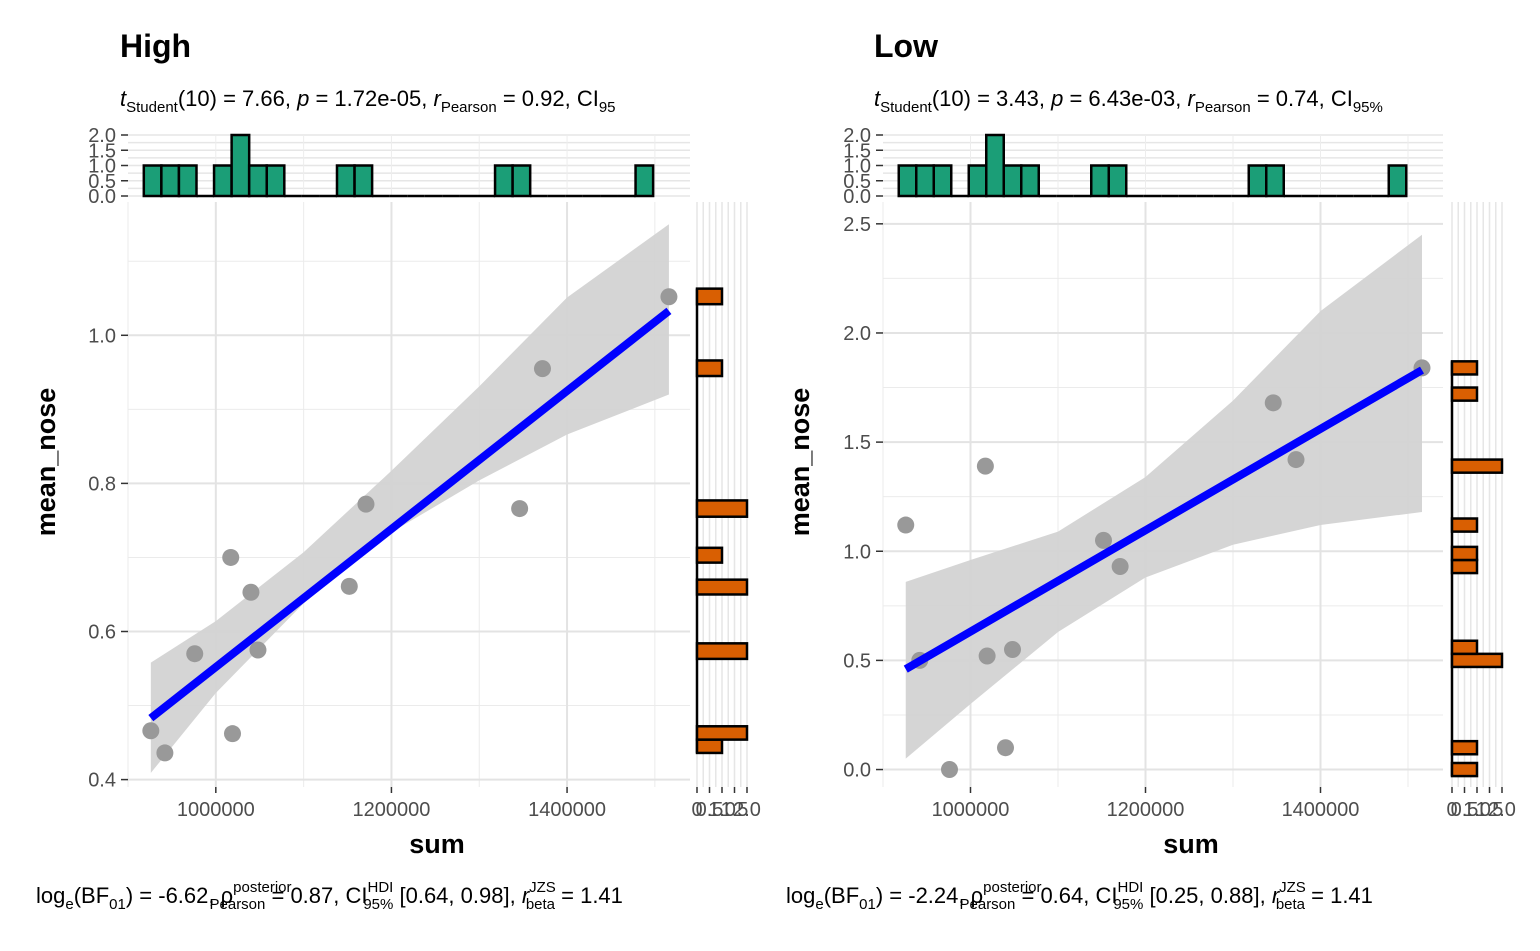  I want to click on y-tick-label: 0.8, so click(102, 484).